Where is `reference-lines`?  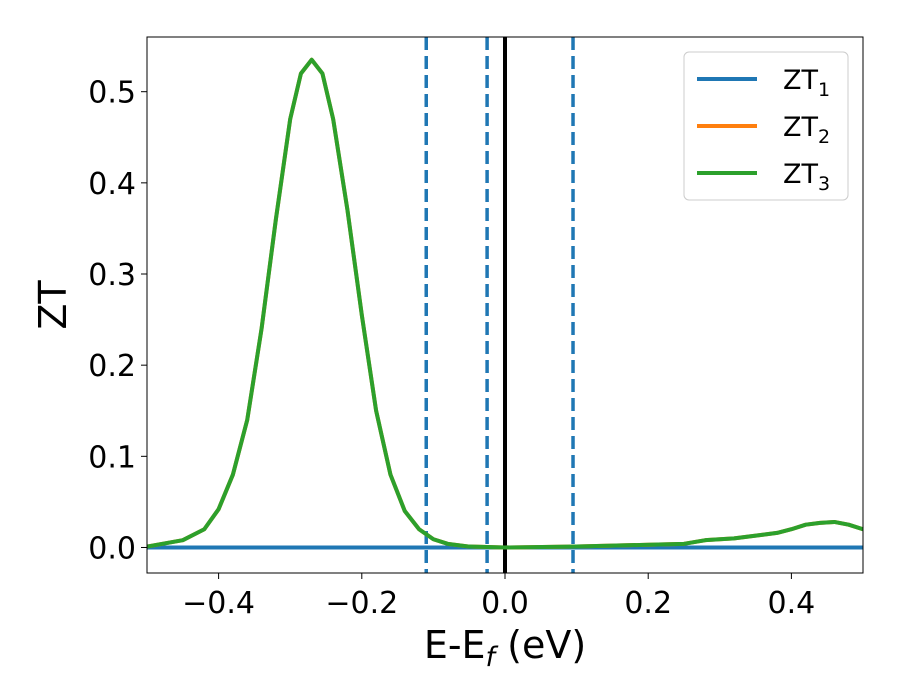 reference-lines is located at coordinates (499, 305).